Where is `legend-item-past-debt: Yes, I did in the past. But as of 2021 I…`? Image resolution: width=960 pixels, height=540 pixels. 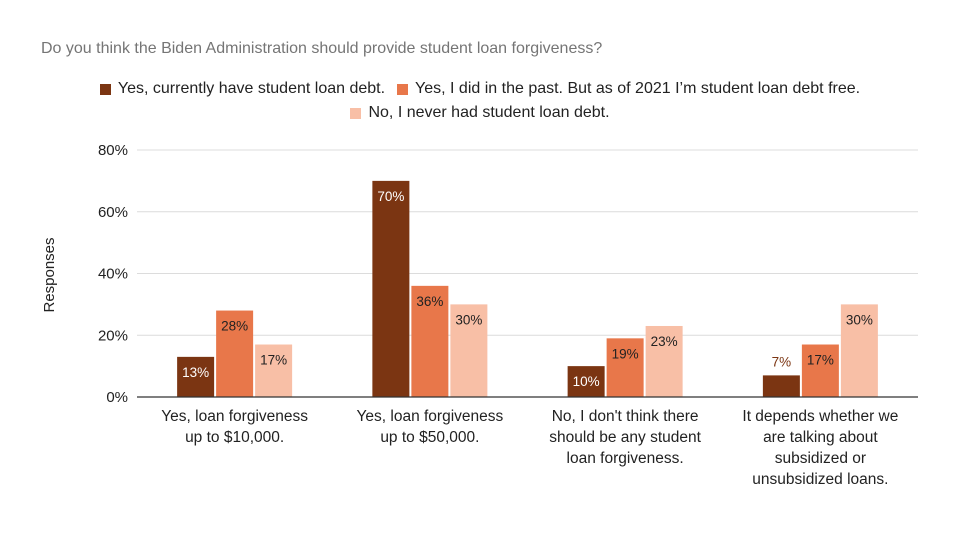 legend-item-past-debt: Yes, I did in the past. But as of 2021 I… is located at coordinates (628, 89).